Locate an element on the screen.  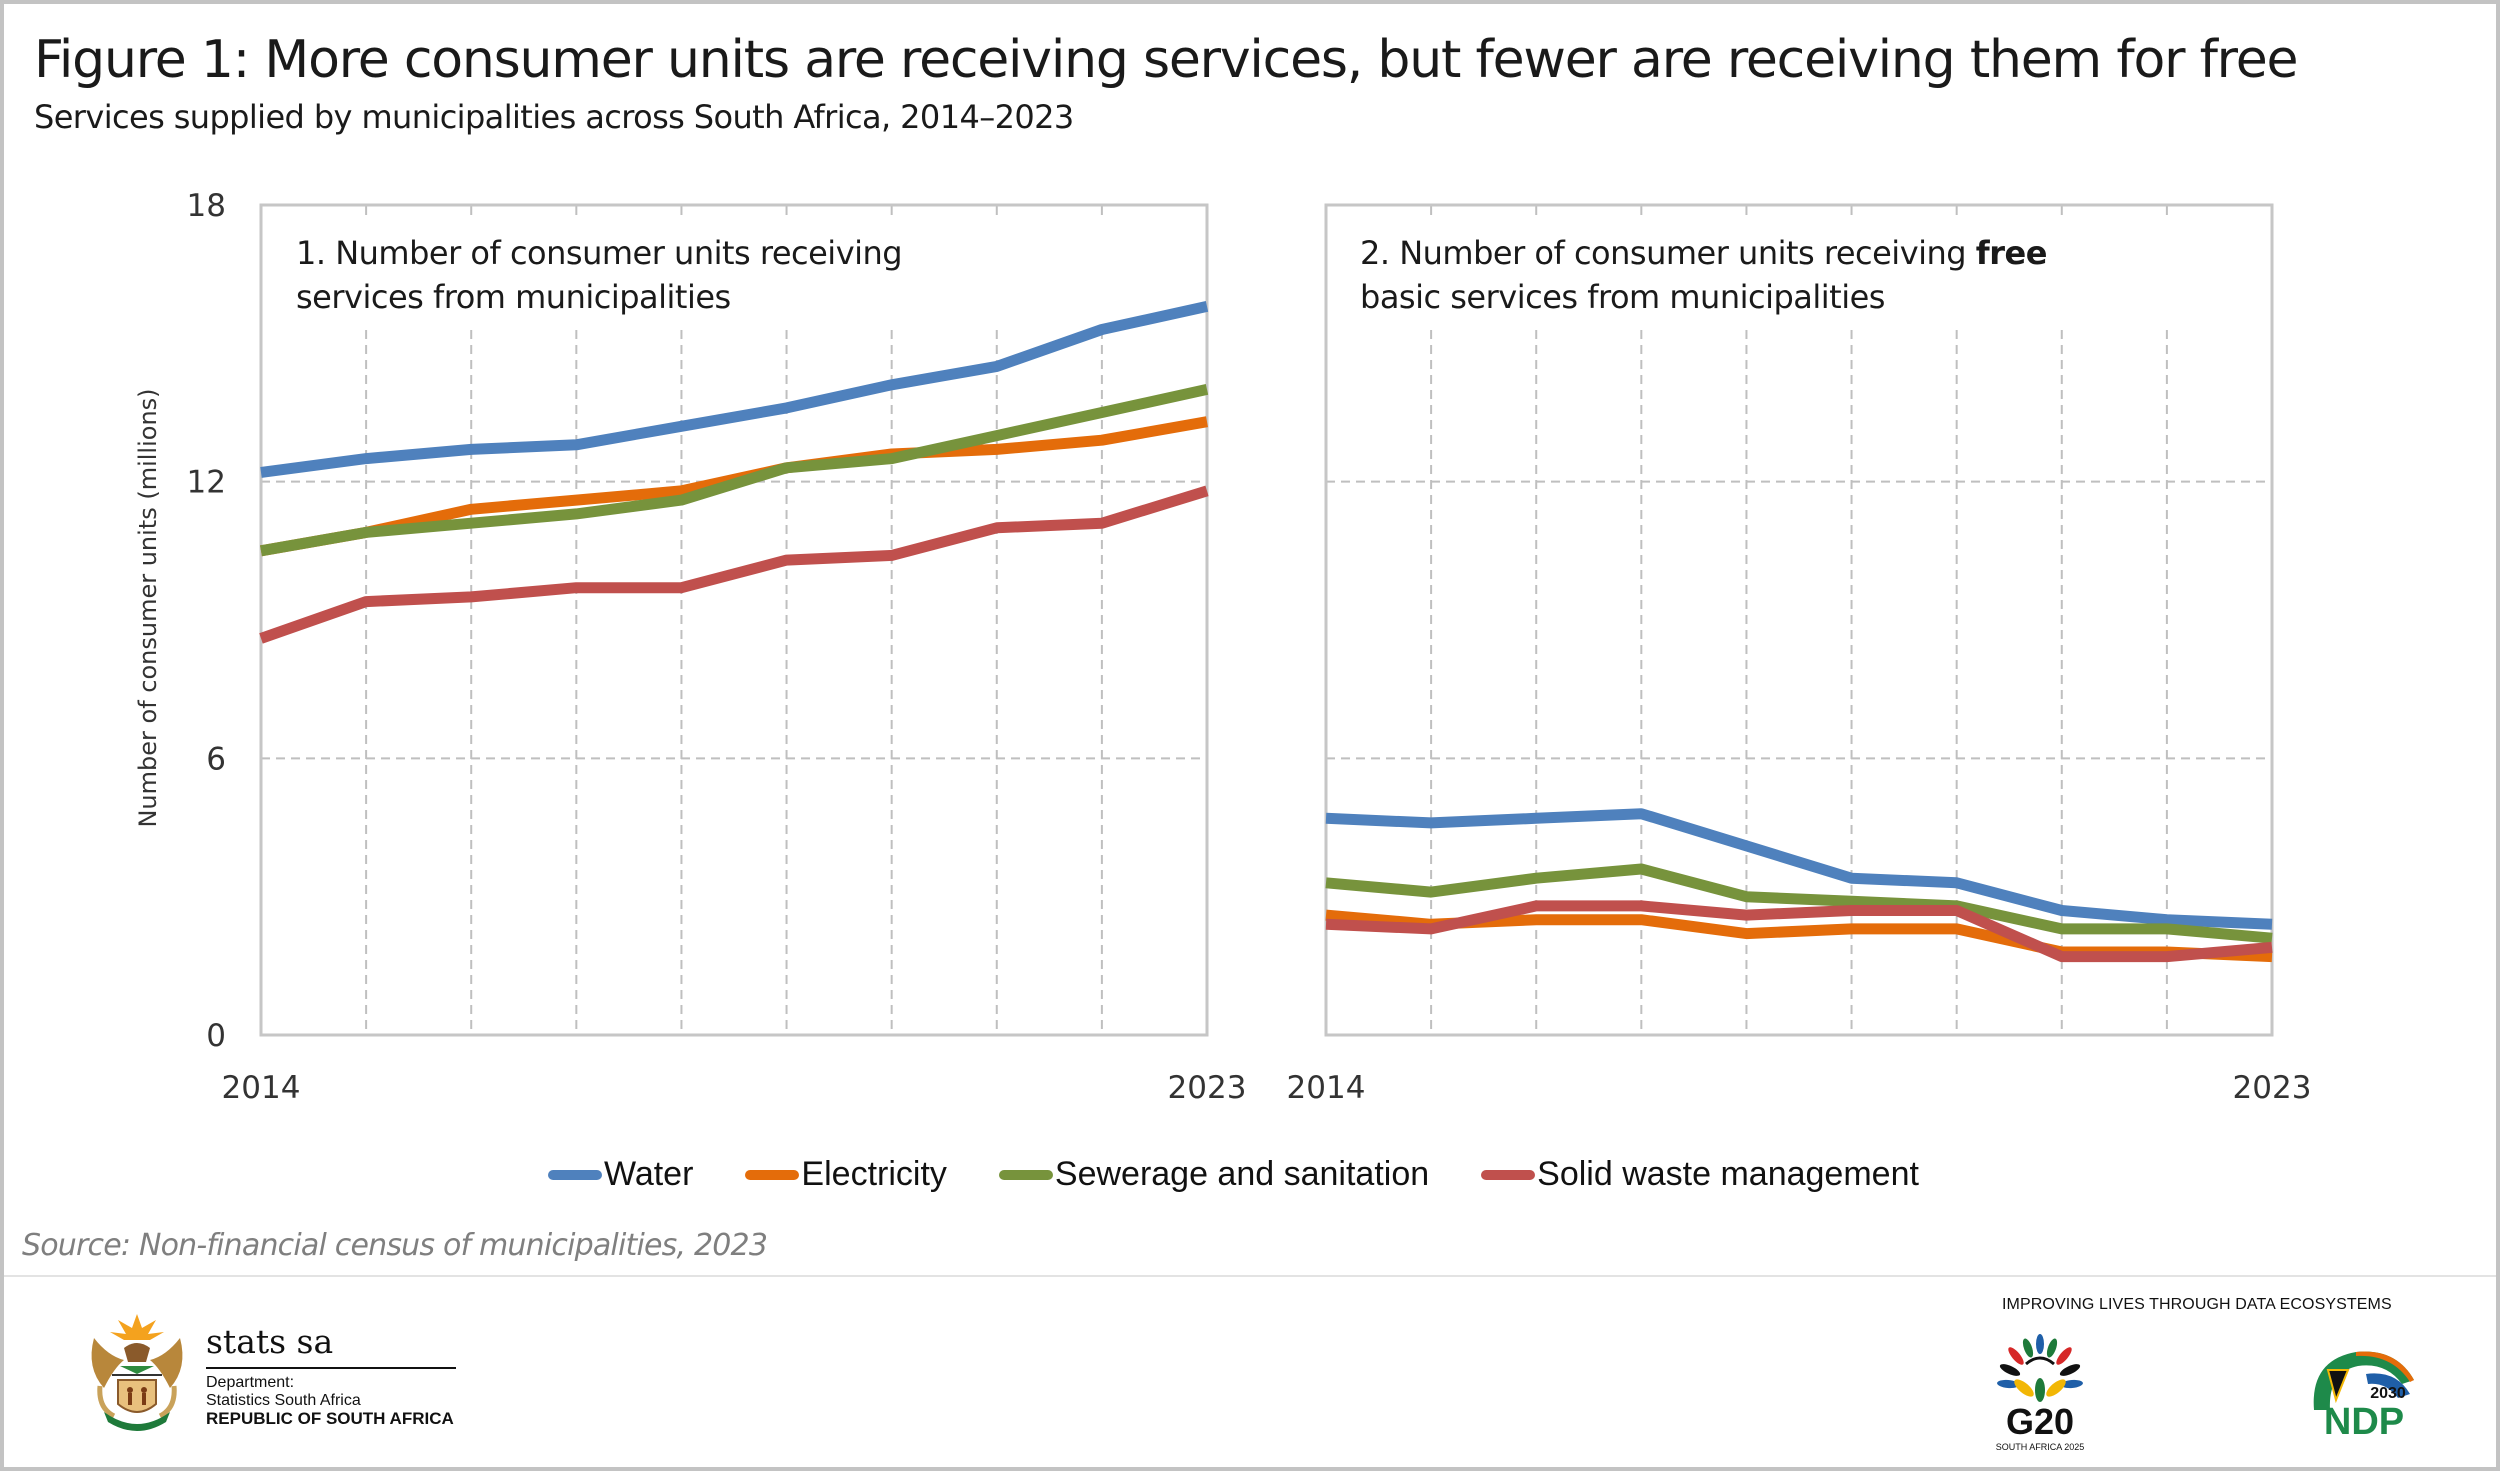
legend-item-water: Water is located at coordinates (620, 1174).